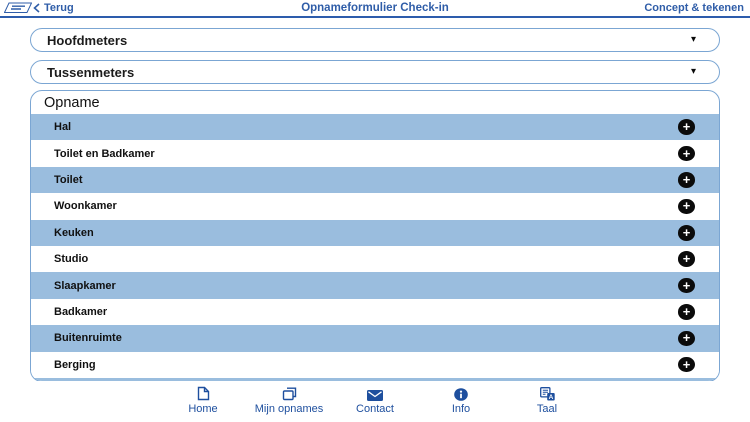  What do you see at coordinates (375, 338) in the screenshot?
I see `room-row-buitenruimte: Buitenruimte +` at bounding box center [375, 338].